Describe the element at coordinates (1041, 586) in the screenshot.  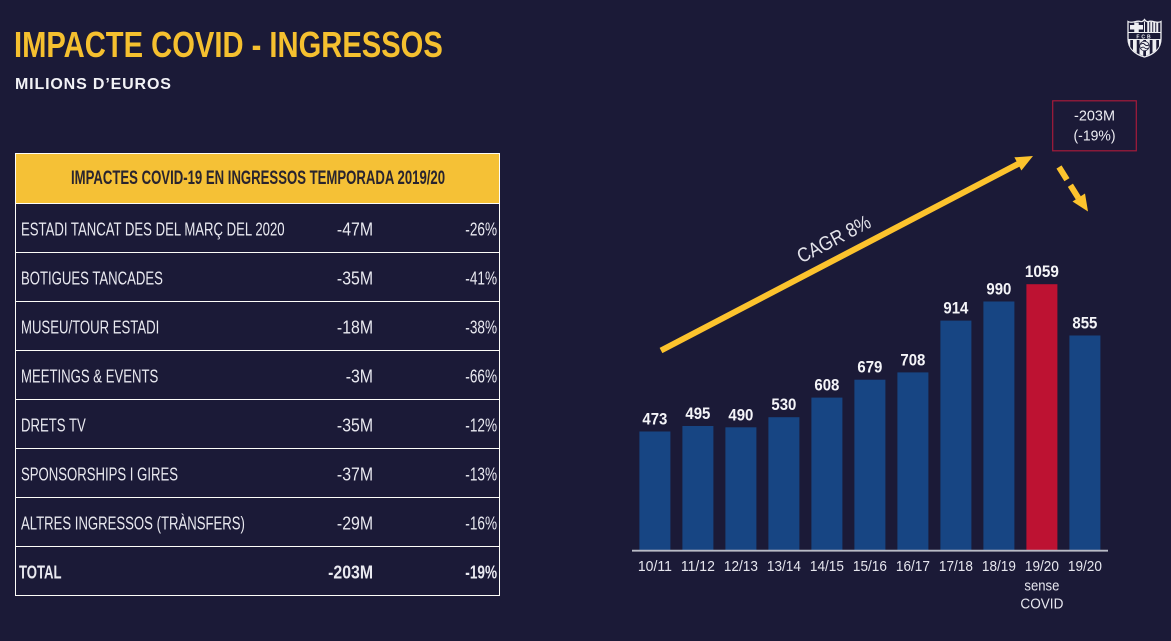
I see `svg-text: sense` at that location.